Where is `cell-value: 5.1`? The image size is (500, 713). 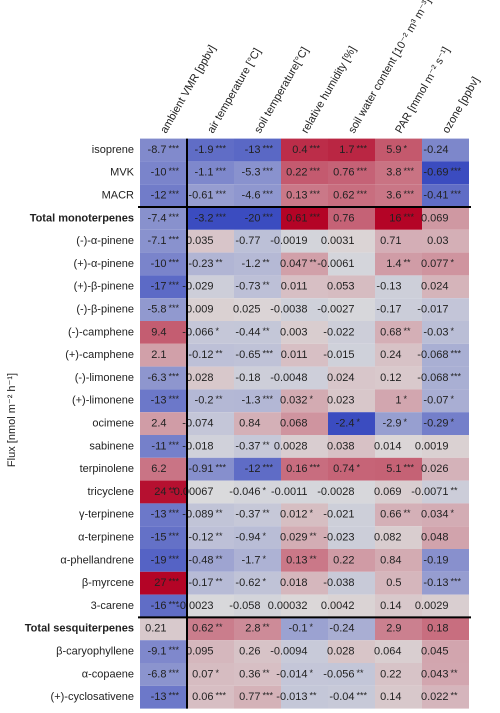
cell-value: 5.1 is located at coordinates (393, 469).